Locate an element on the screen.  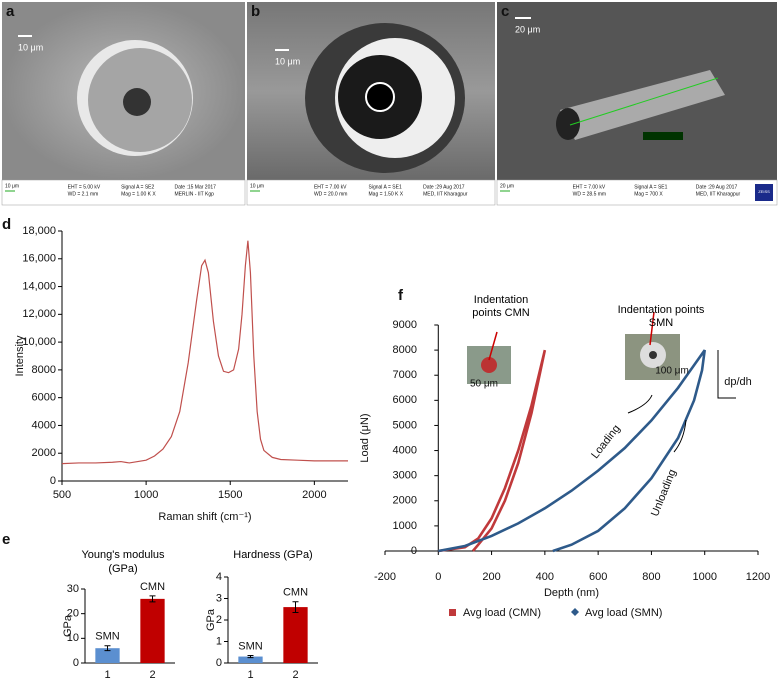
info-text: EHT = 5.00 kV is located at coordinates (84, 187).